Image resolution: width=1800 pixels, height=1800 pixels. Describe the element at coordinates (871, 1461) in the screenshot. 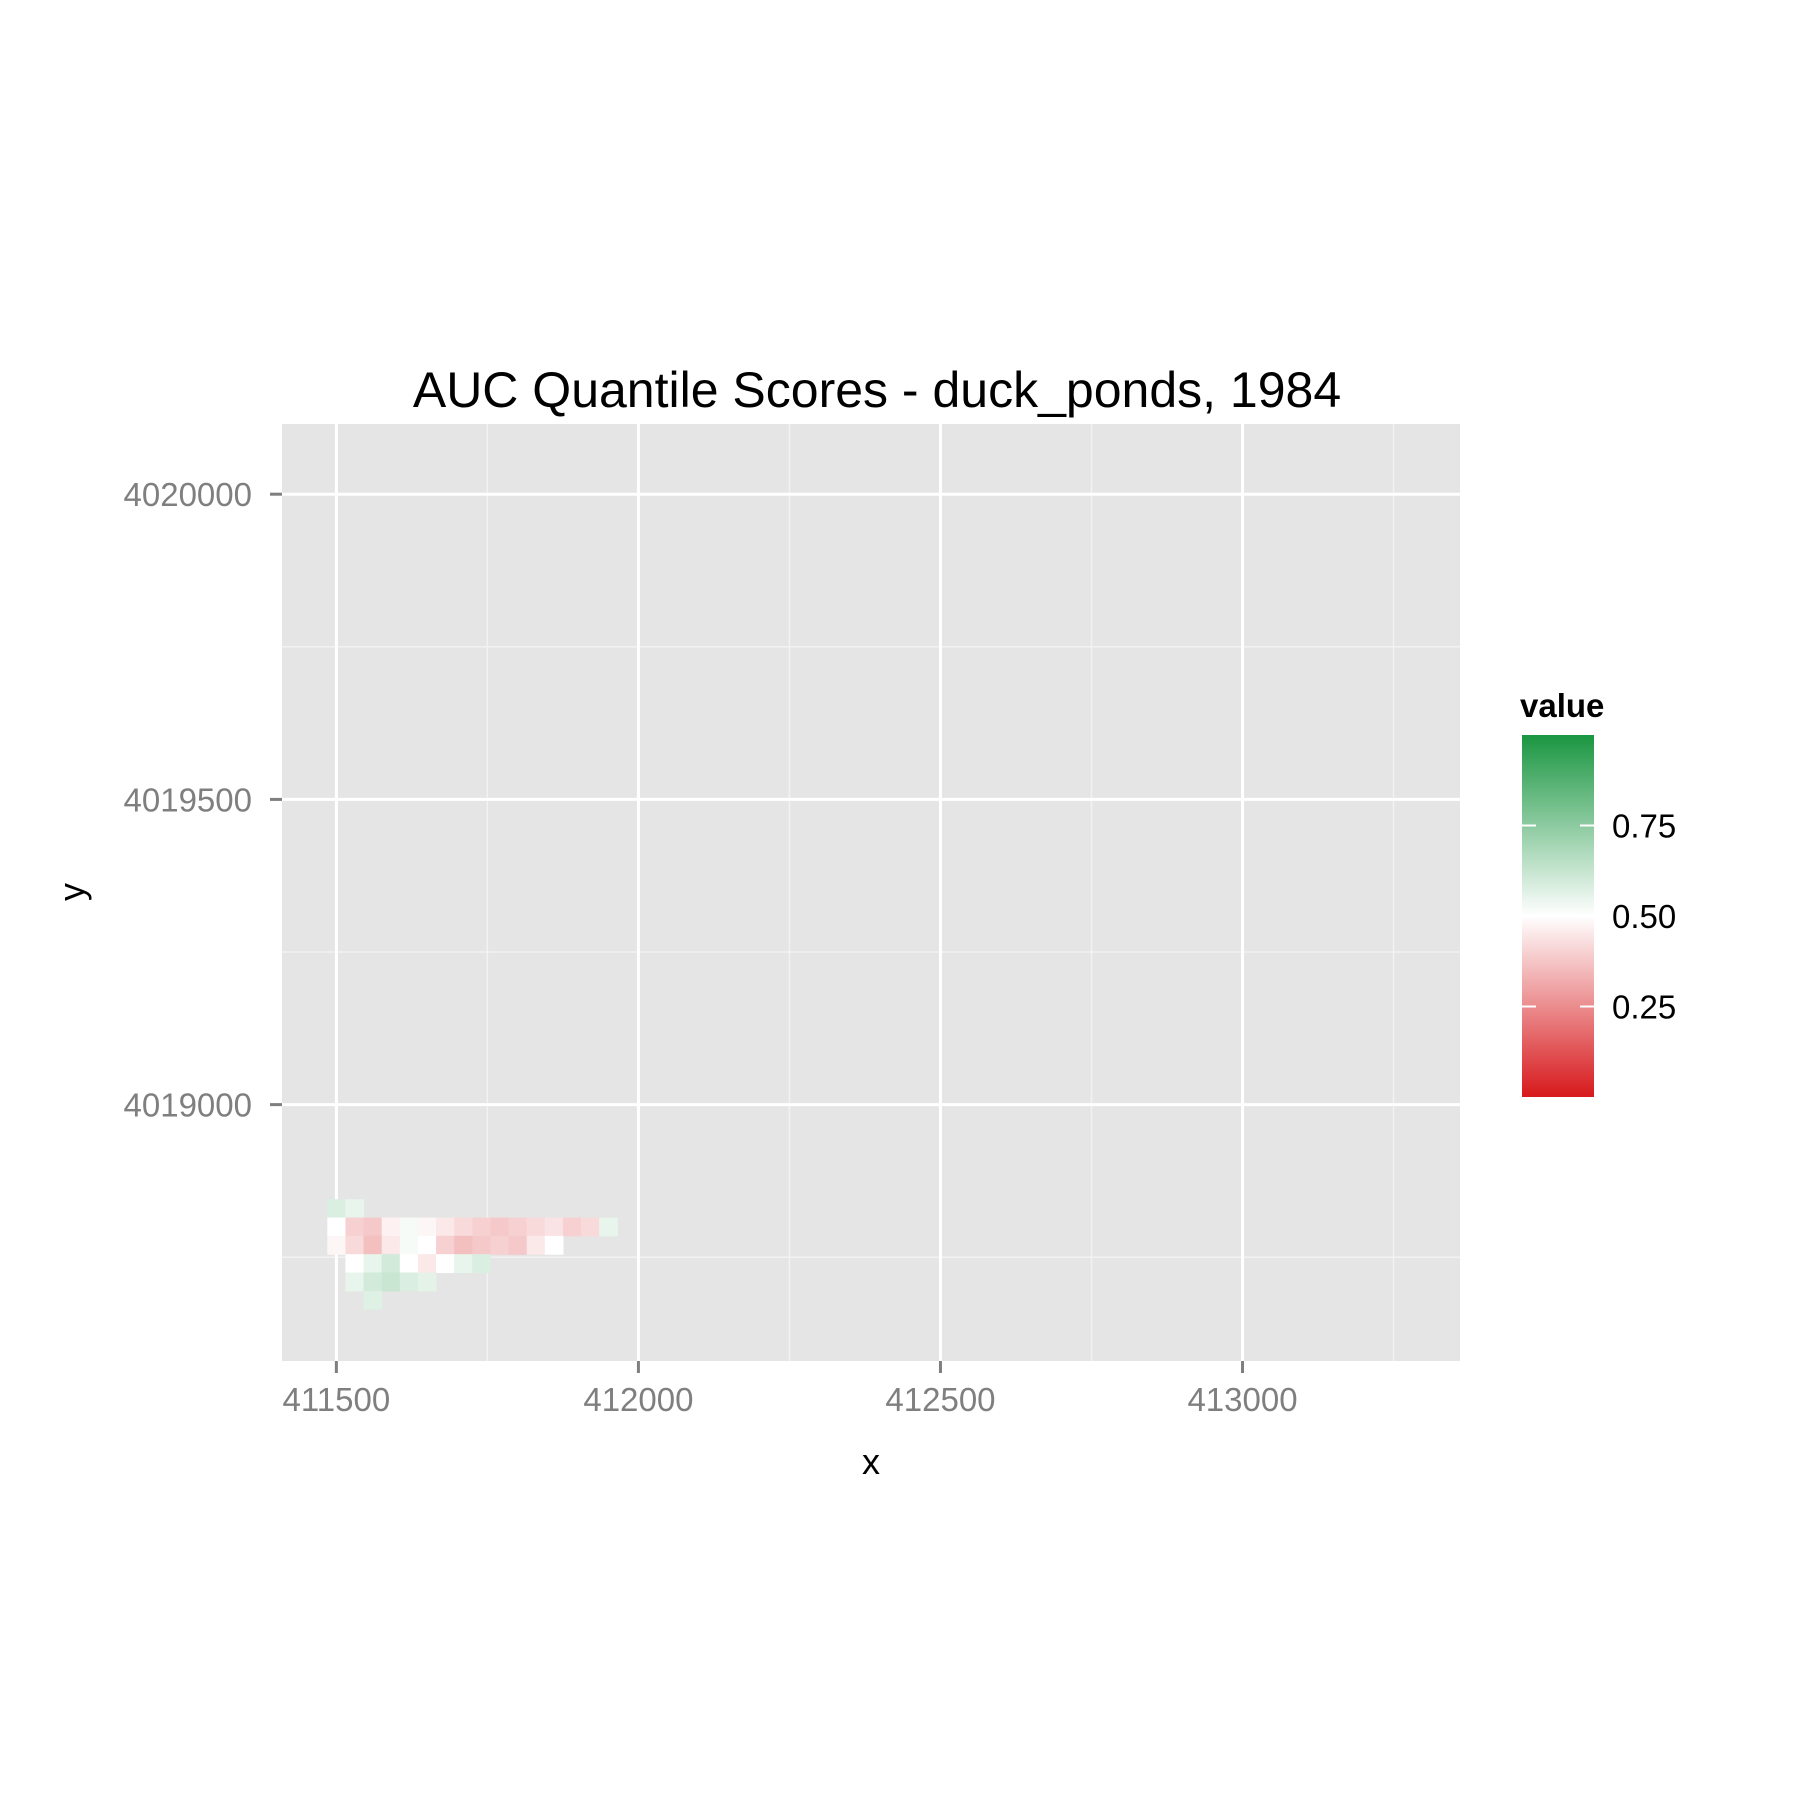

I see `x-axis-title: x` at that location.